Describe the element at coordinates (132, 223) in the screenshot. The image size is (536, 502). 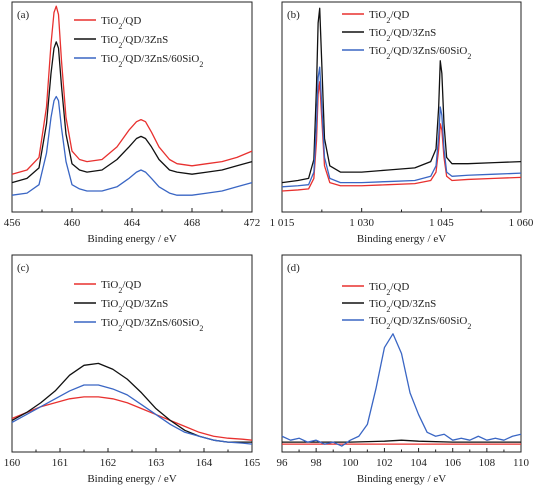
I see `x-tick-label: 464` at that location.